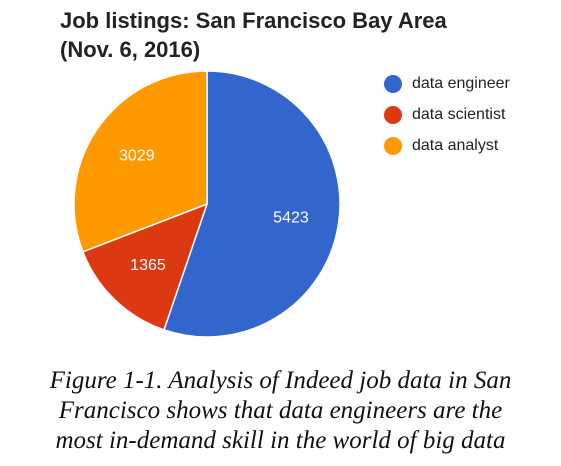 This screenshot has height=466, width=561. Describe the element at coordinates (393, 145) in the screenshot. I see `legend-swatch-data-analyst` at that location.